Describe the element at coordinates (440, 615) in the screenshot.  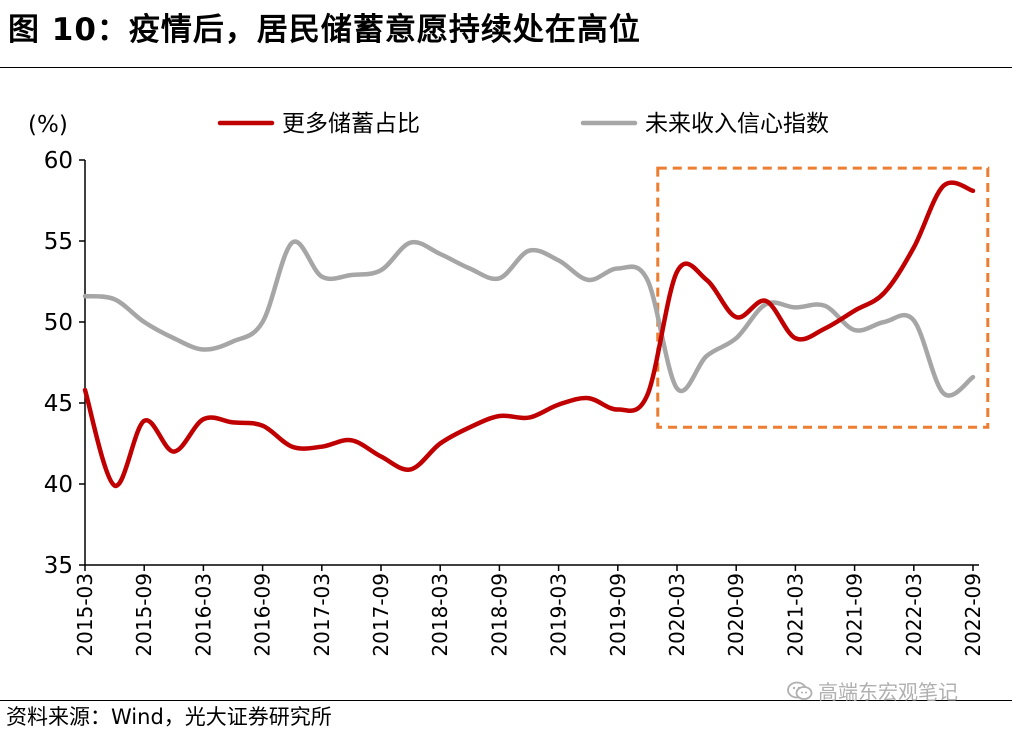
I see `x-tick-label: 2018-03` at that location.